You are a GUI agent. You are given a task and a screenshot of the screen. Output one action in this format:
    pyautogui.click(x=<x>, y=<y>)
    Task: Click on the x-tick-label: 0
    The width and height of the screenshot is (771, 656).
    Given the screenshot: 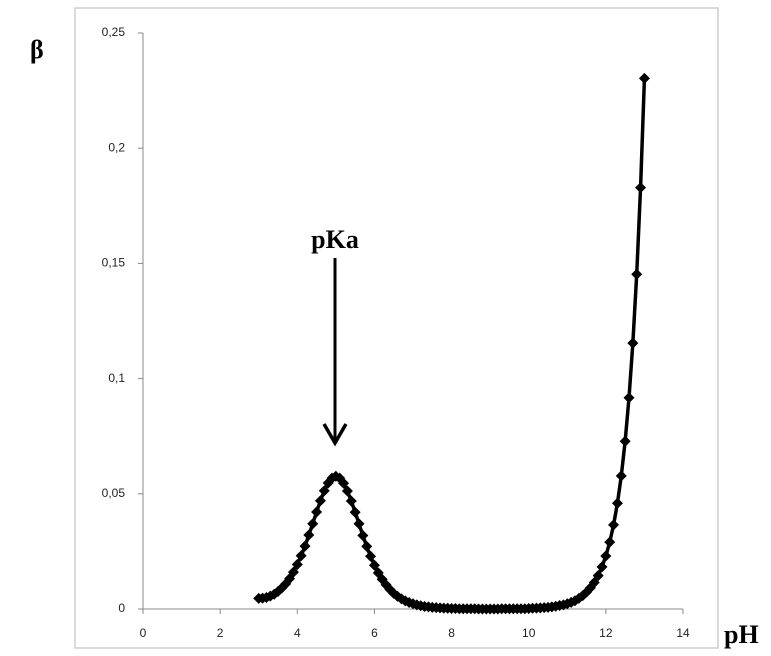 What is the action you would take?
    pyautogui.click(x=143, y=633)
    